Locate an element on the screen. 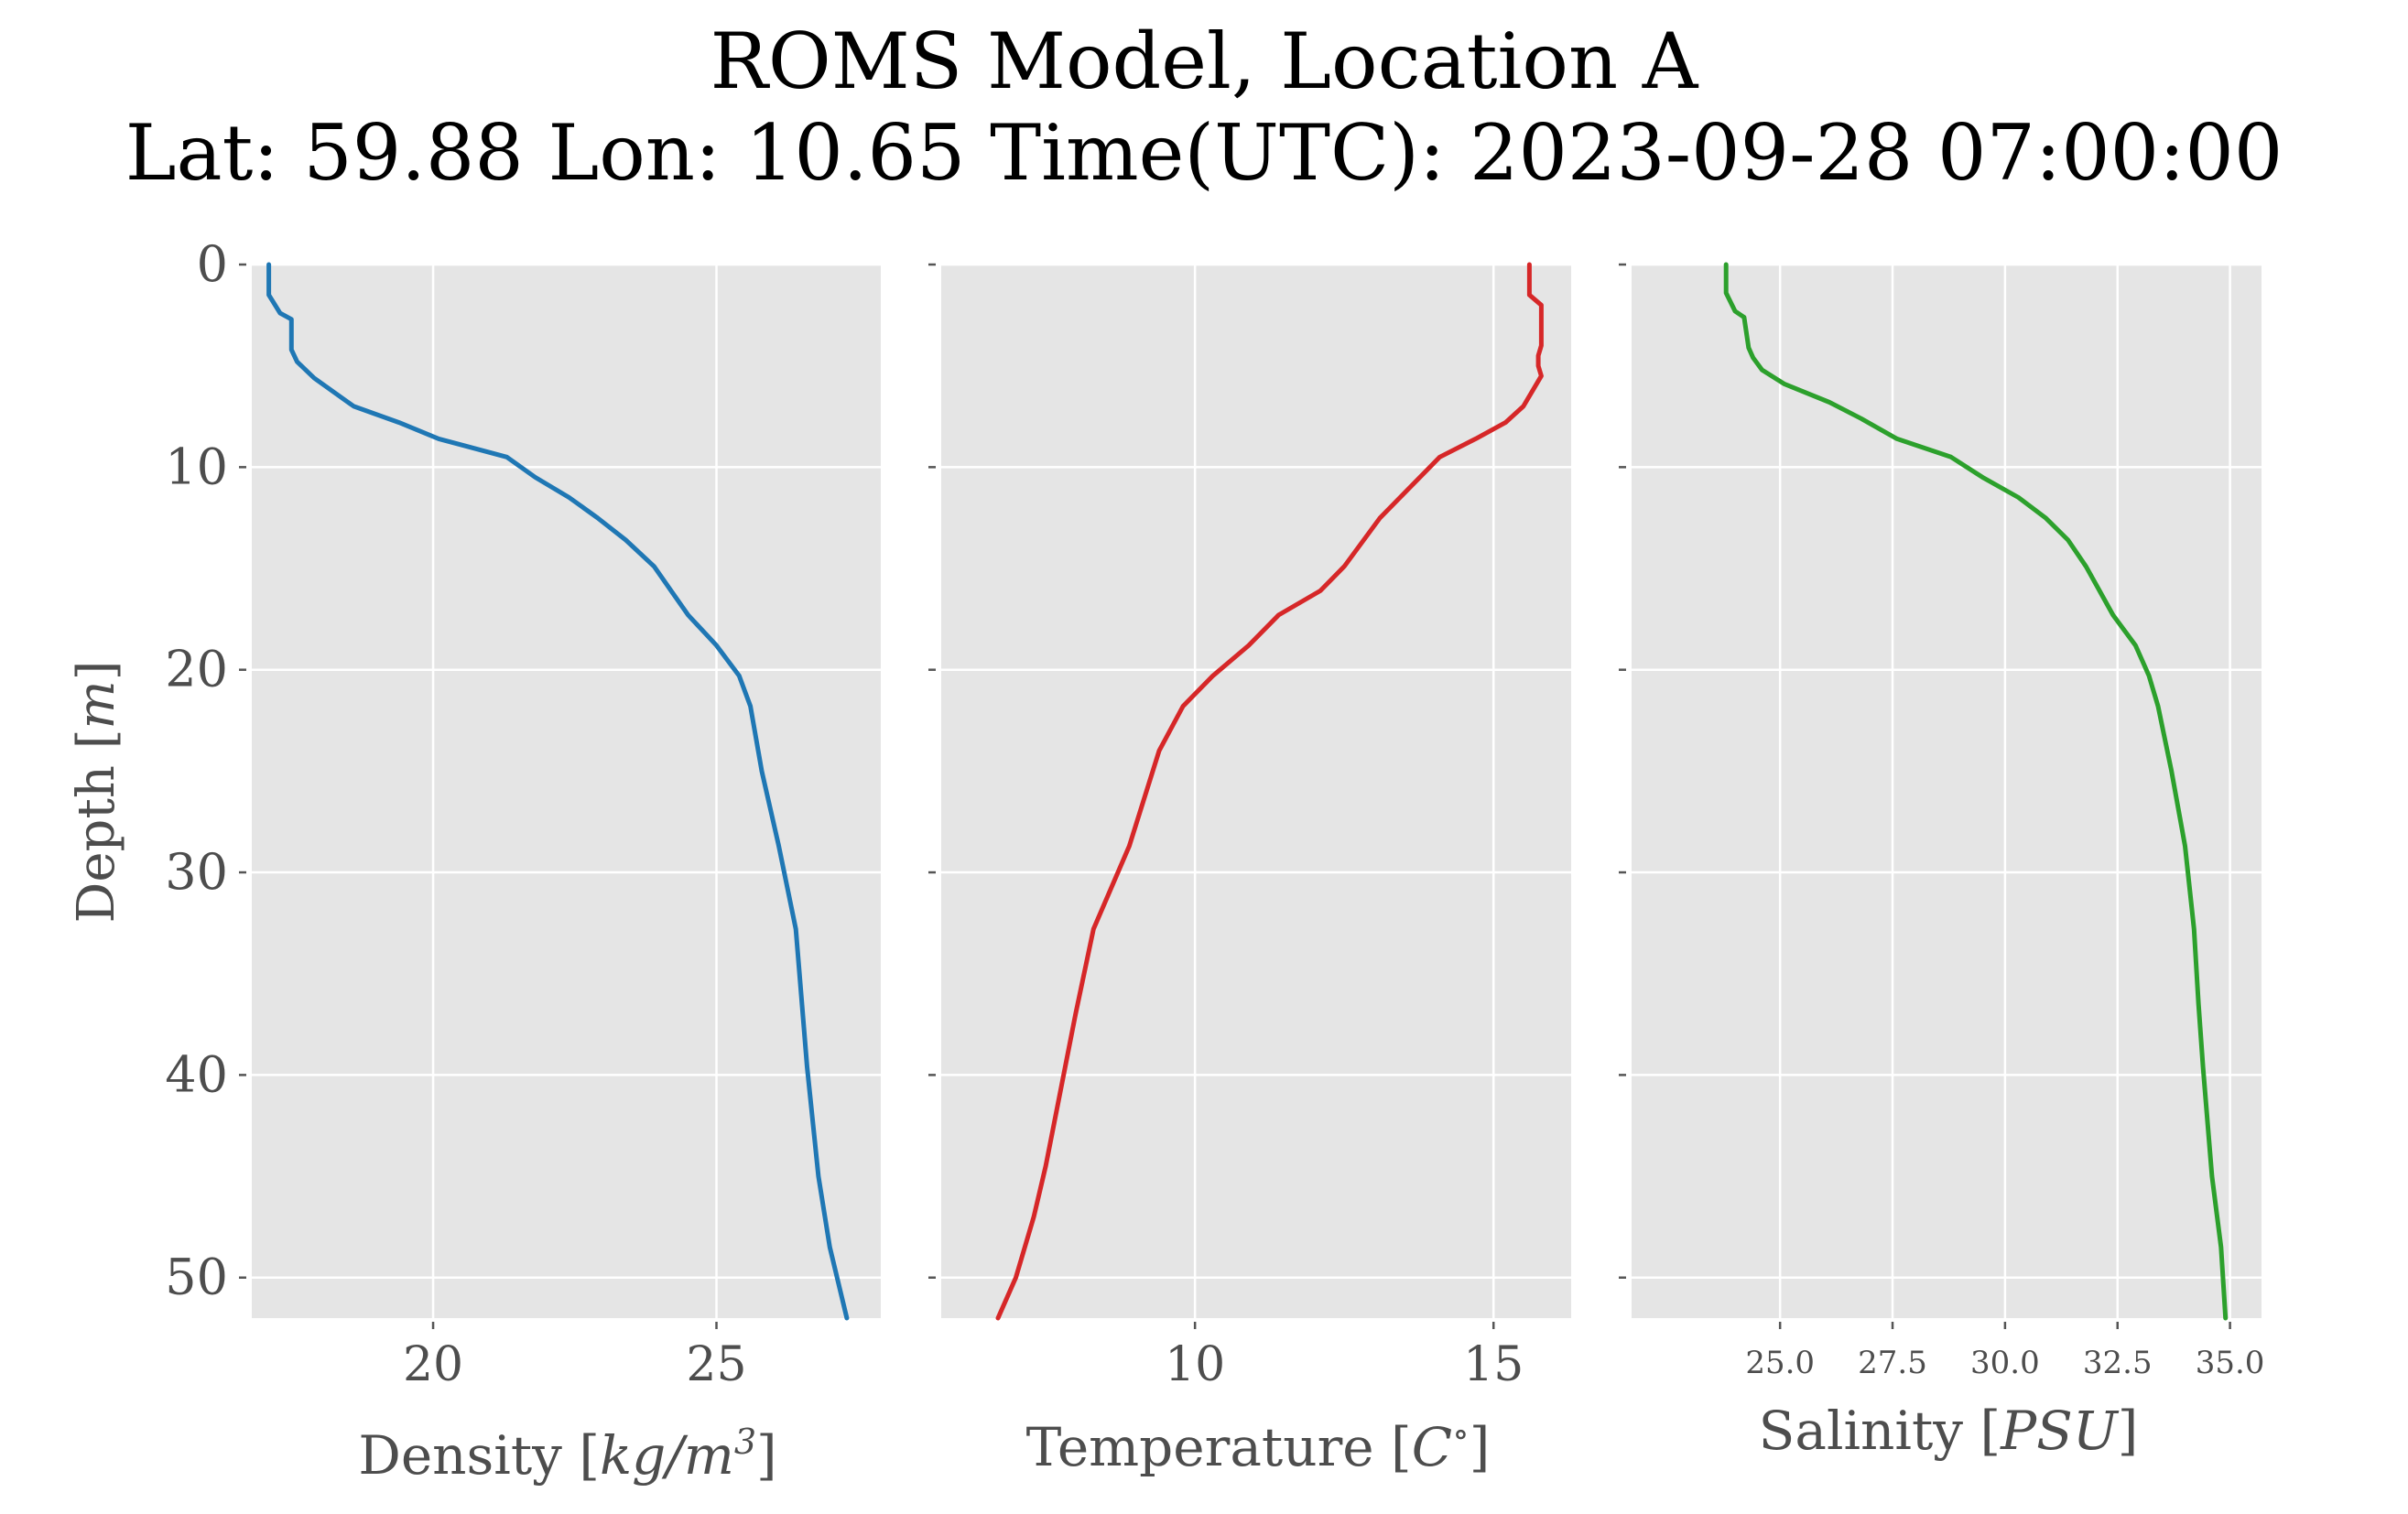  temperature-x-axis-label: Temperature [C∘] is located at coordinates (1258, 1445).